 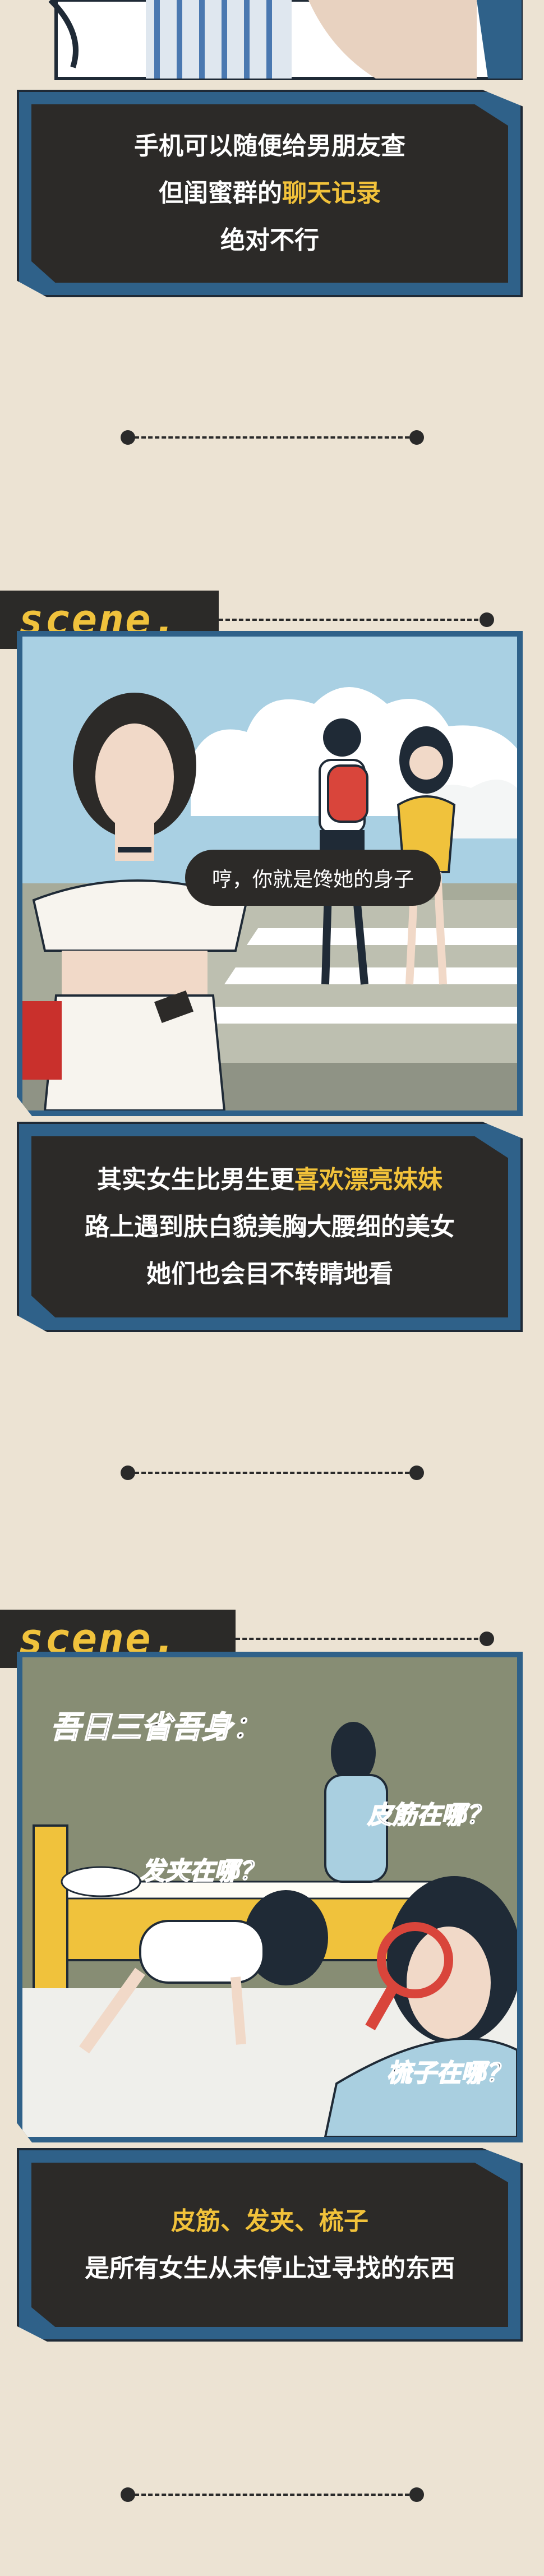 I want to click on caption-3-line-1: 皮筋、发夹、梳子, so click(x=270, y=2221).